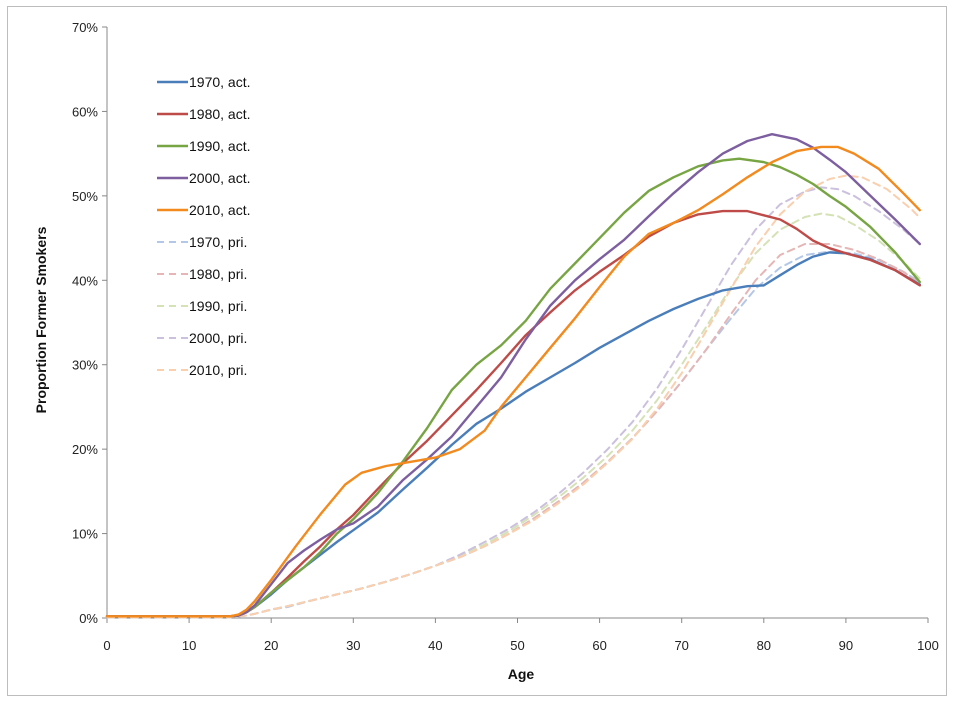  What do you see at coordinates (85, 534) in the screenshot?
I see `y-tick-label: 10%` at bounding box center [85, 534].